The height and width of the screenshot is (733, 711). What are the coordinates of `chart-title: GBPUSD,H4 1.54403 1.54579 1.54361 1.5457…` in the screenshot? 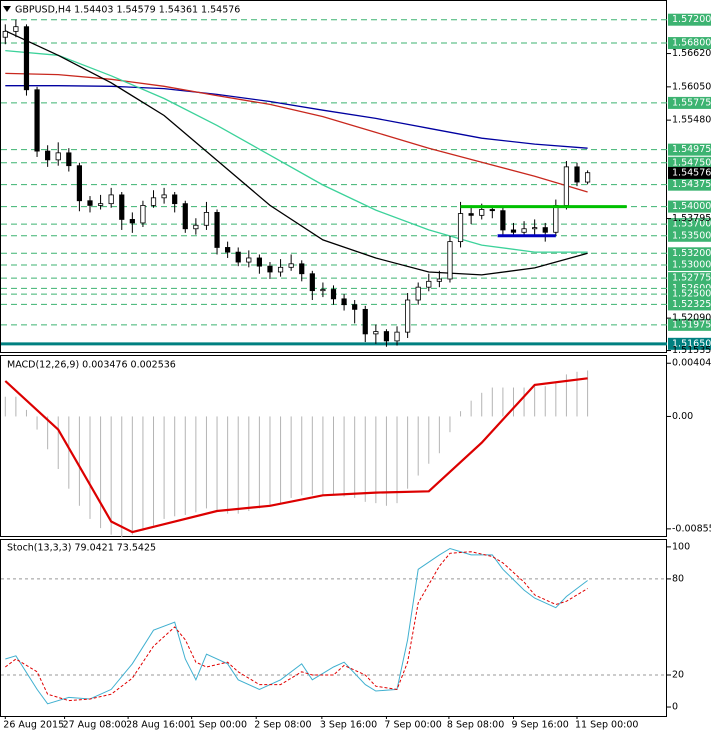 It's located at (127, 10).